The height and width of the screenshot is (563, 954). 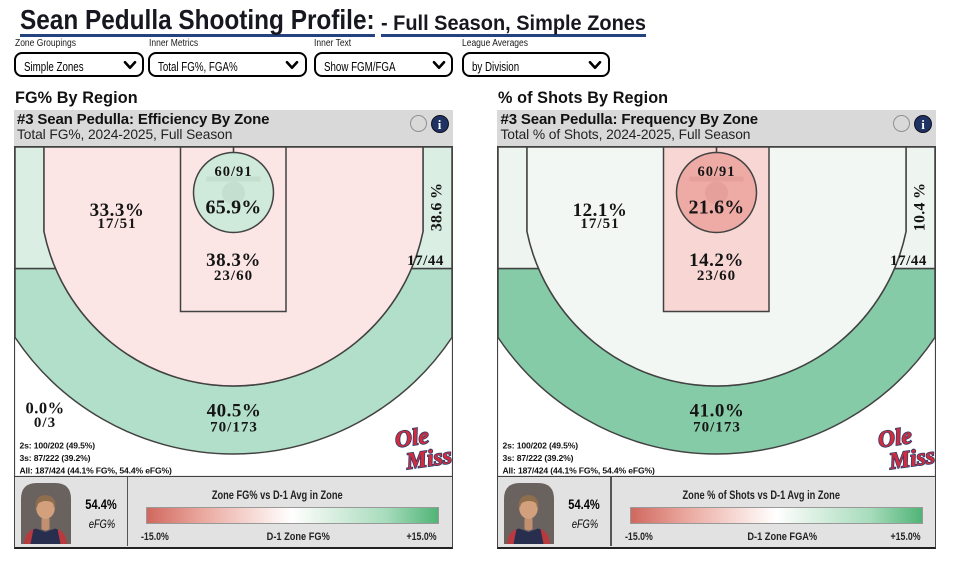 What do you see at coordinates (427, 458) in the screenshot?
I see `svg-text: Miss` at bounding box center [427, 458].